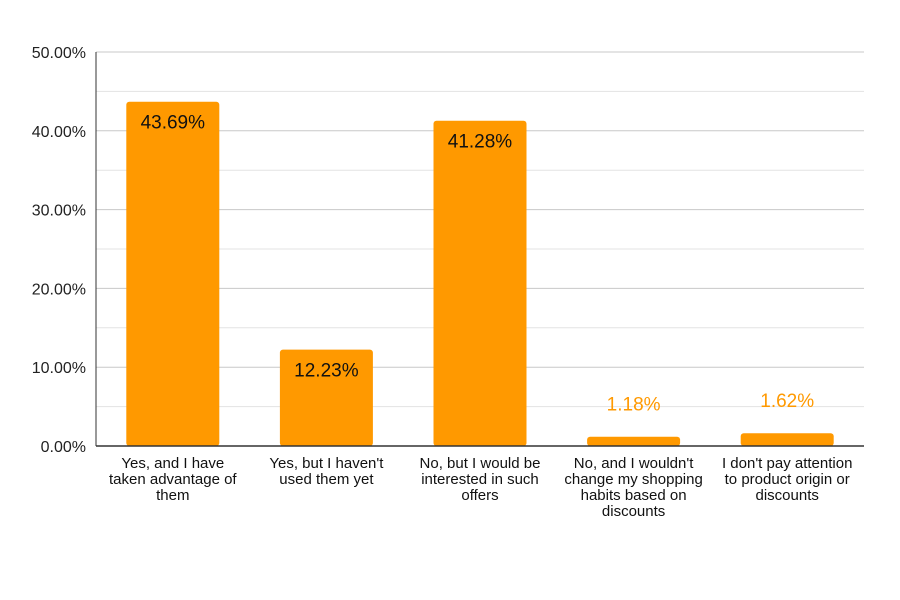 Image resolution: width=900 pixels, height=600 pixels. I want to click on y-tick-label: 10.00%, so click(59, 368).